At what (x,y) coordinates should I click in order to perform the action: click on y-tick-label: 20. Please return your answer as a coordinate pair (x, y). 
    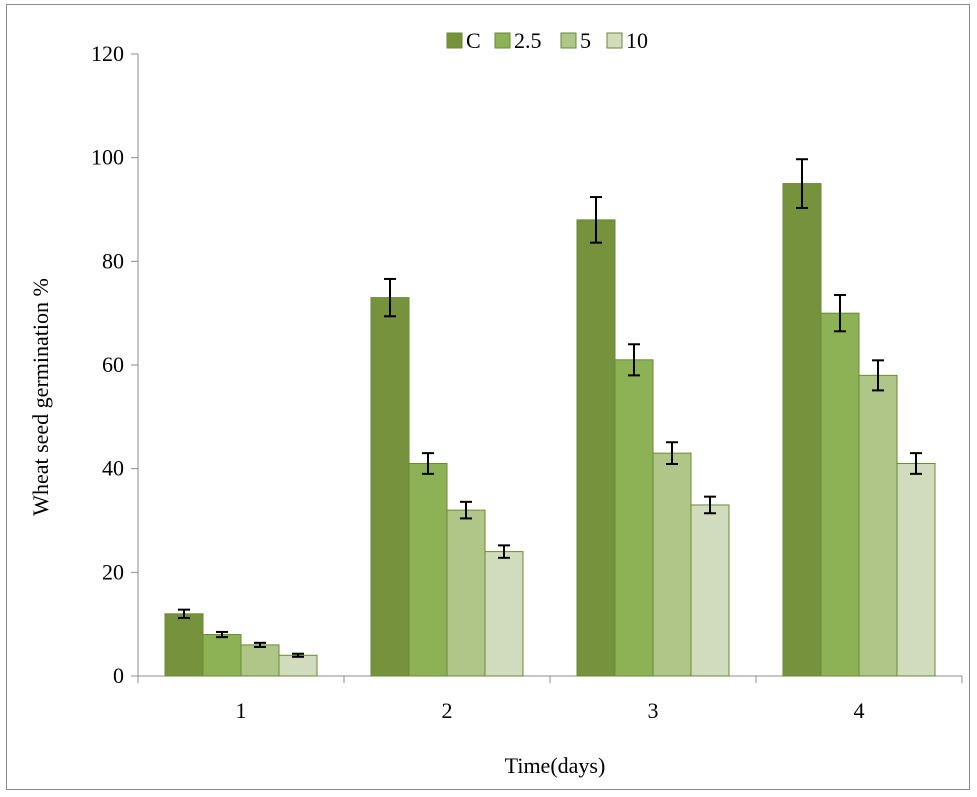
    Looking at the image, I should click on (113, 571).